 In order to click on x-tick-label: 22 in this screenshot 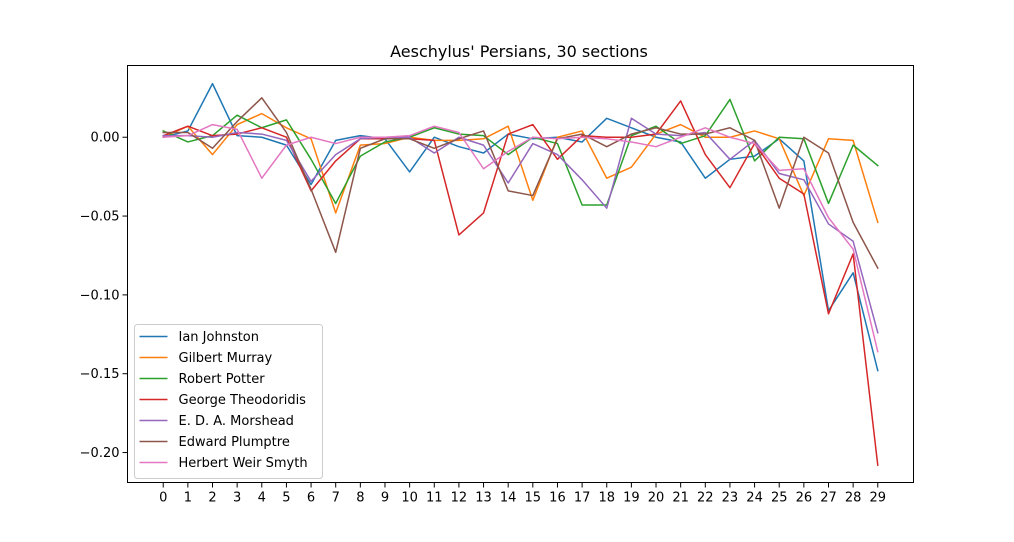, I will do `click(705, 498)`.